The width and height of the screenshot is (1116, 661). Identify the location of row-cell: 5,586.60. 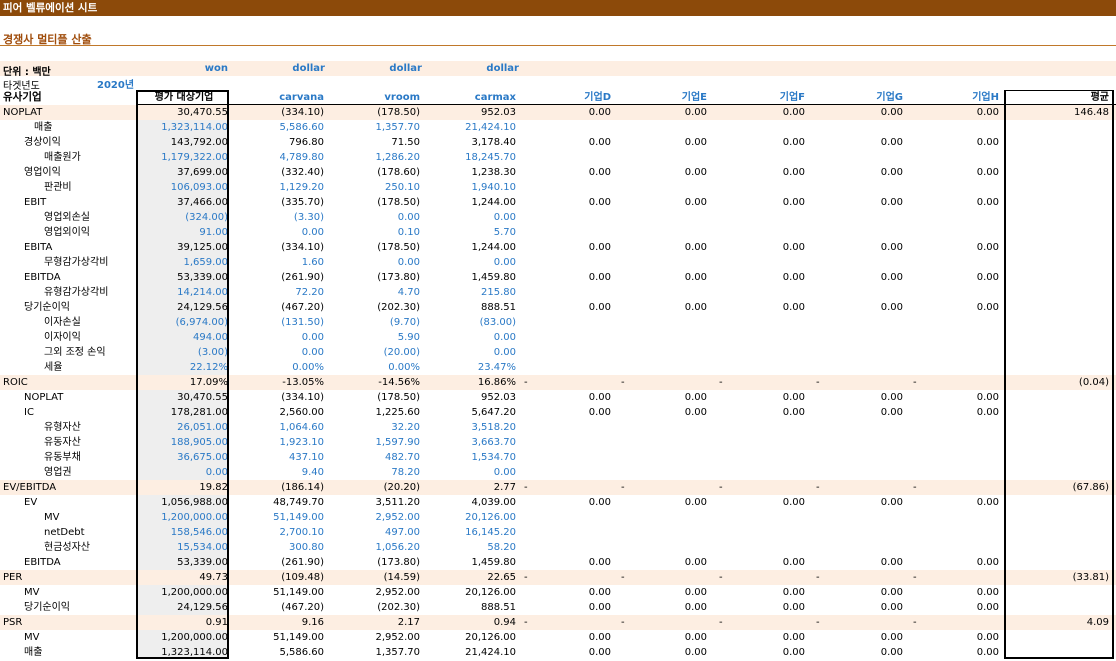
(301, 127).